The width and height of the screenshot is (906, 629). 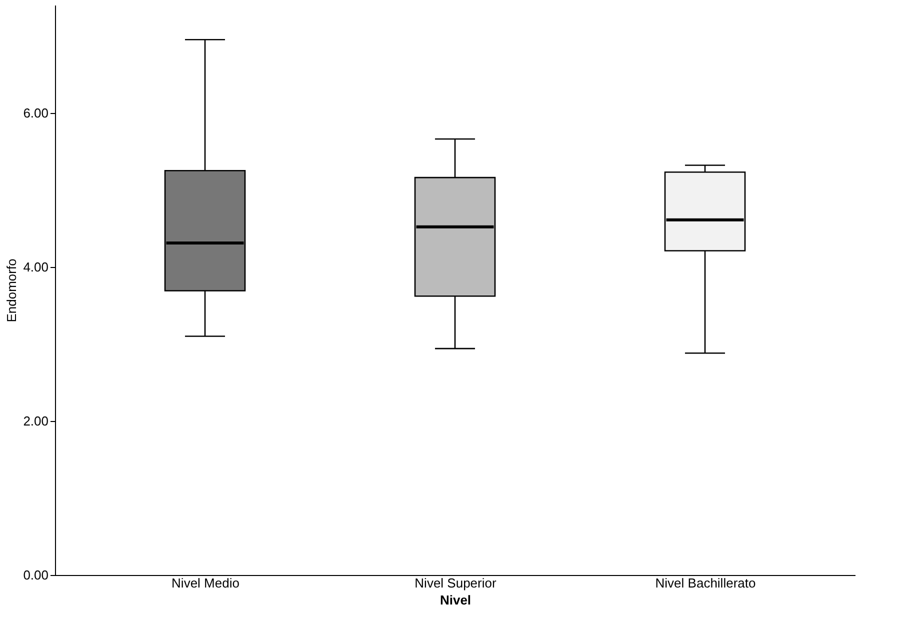 I want to click on x-tick-label: Nivel Medio, so click(x=206, y=583).